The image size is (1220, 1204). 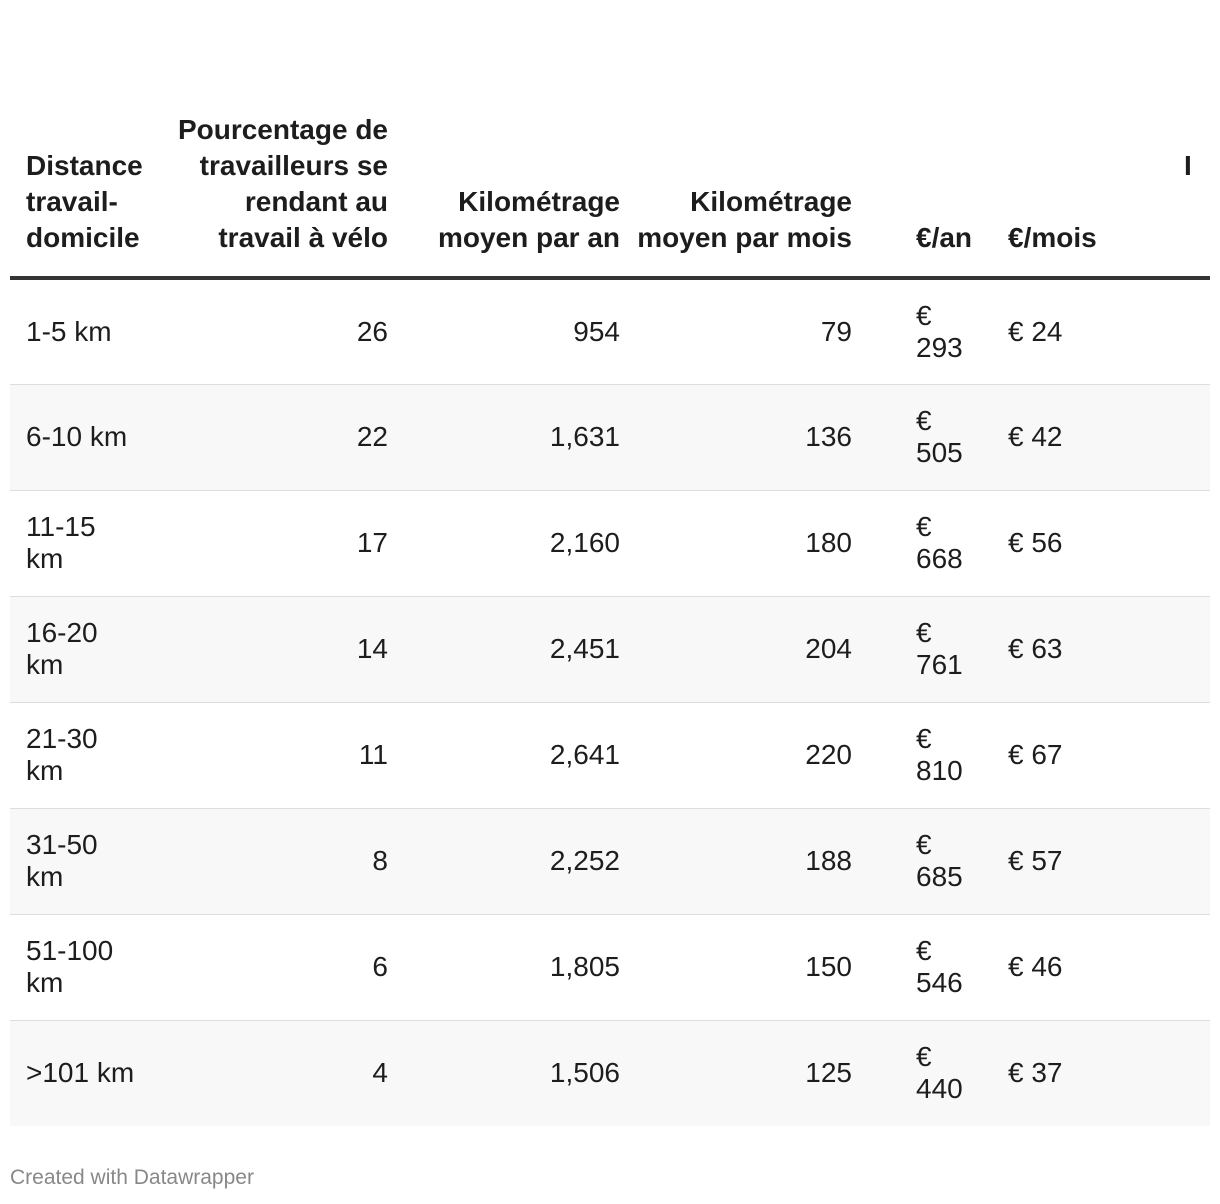 What do you see at coordinates (736, 755) in the screenshot?
I see `cell-km-month: 220` at bounding box center [736, 755].